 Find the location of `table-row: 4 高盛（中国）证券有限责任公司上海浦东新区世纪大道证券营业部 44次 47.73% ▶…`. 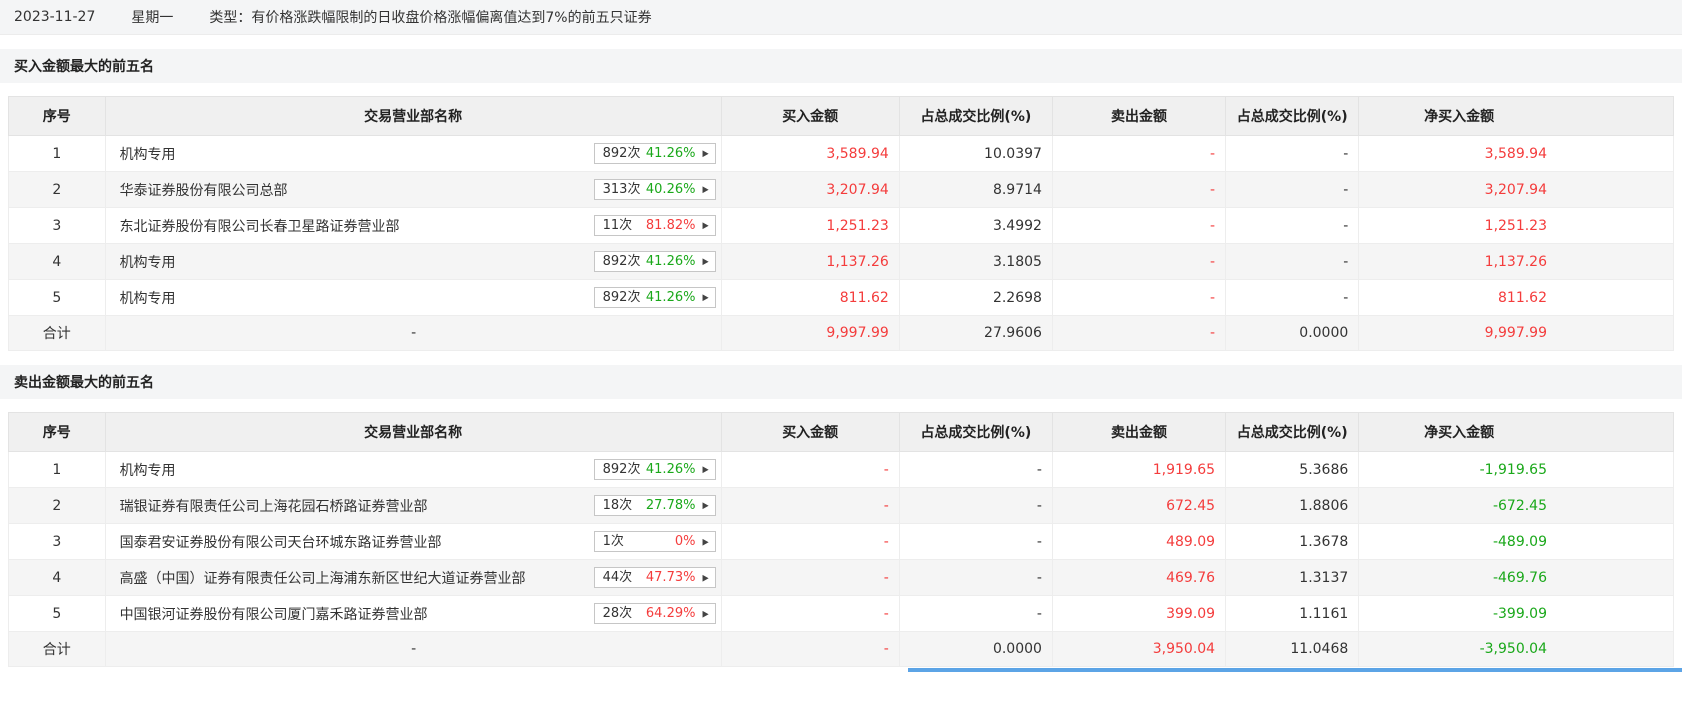

table-row: 4 高盛（中国）证券有限责任公司上海浦东新区世纪大道证券营业部 44次 47.73% ▶… is located at coordinates (841, 577).